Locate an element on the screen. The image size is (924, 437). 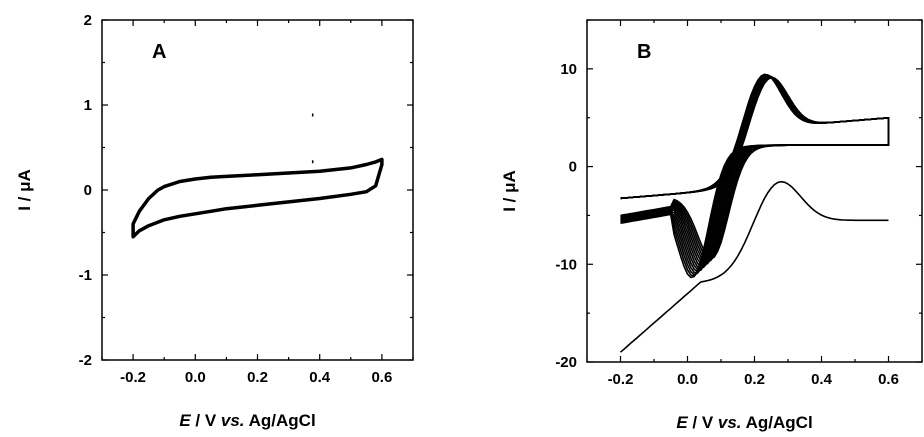
panel-label-a: A is located at coordinates (159, 52).